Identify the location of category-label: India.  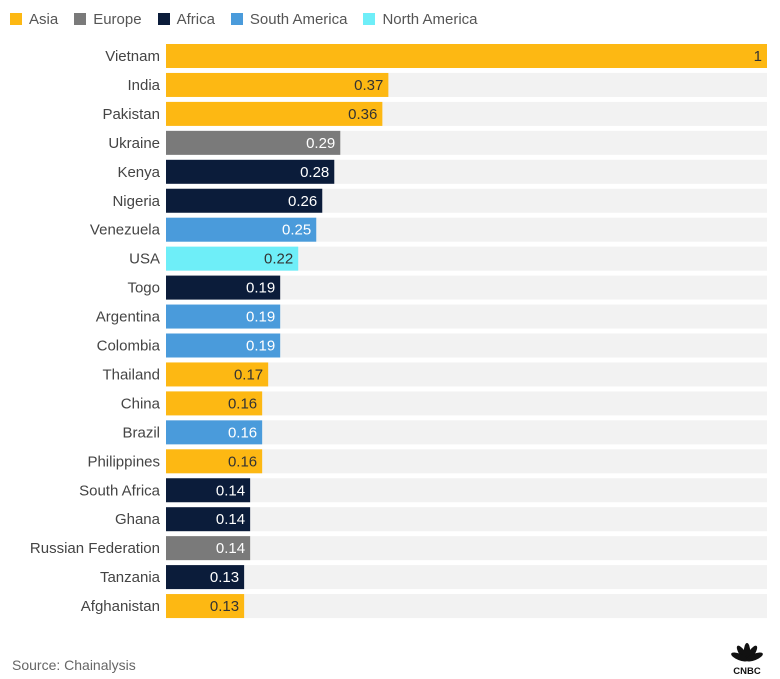
(143, 85).